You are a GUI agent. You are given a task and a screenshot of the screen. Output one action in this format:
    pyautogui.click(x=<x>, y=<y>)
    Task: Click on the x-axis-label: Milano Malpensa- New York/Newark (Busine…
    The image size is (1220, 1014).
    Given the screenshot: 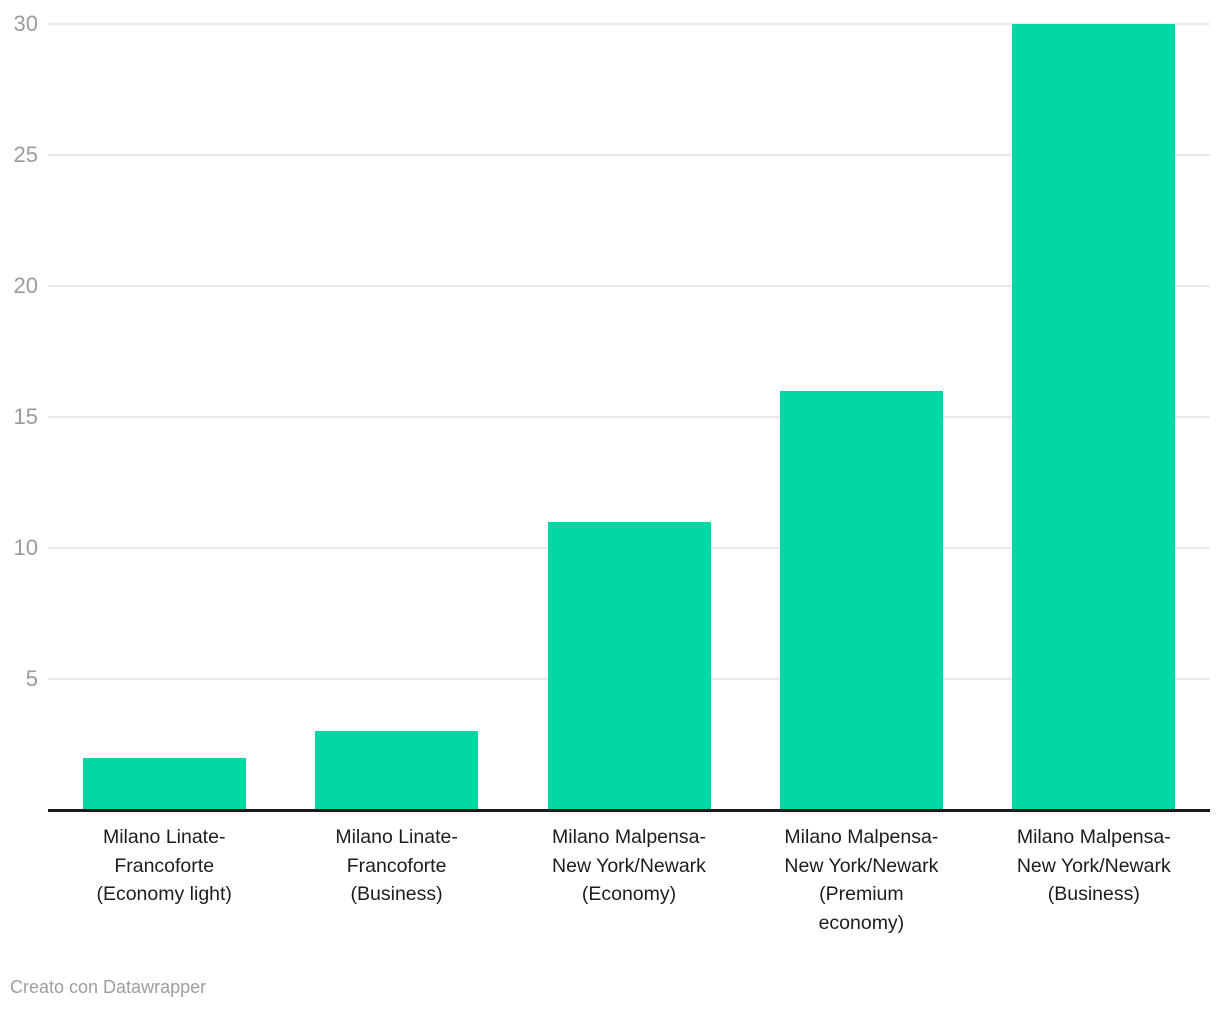 What is the action you would take?
    pyautogui.click(x=1093, y=865)
    